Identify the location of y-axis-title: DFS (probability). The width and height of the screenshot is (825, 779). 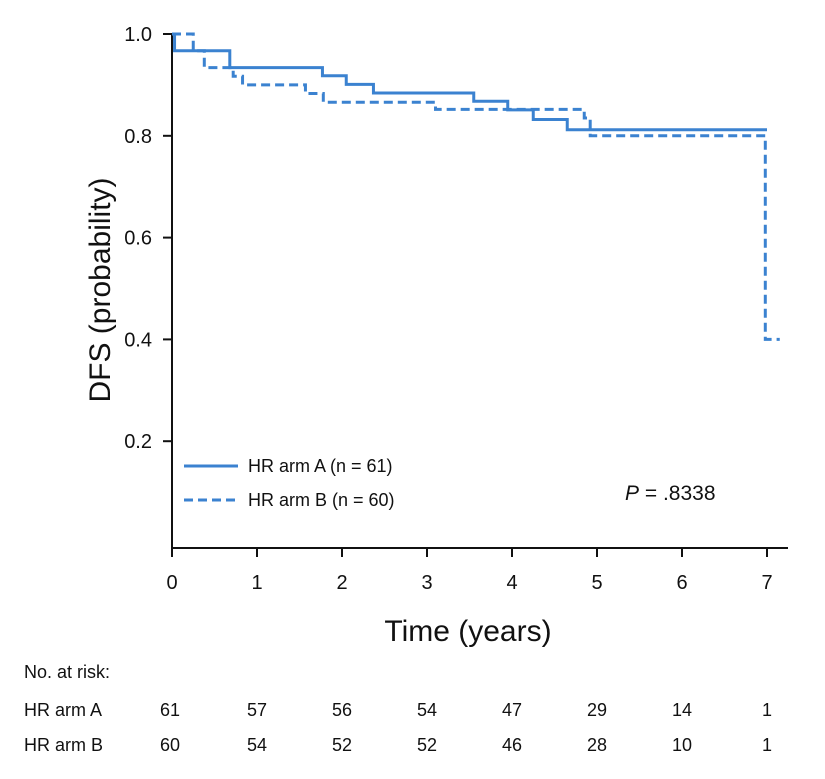
(100, 289).